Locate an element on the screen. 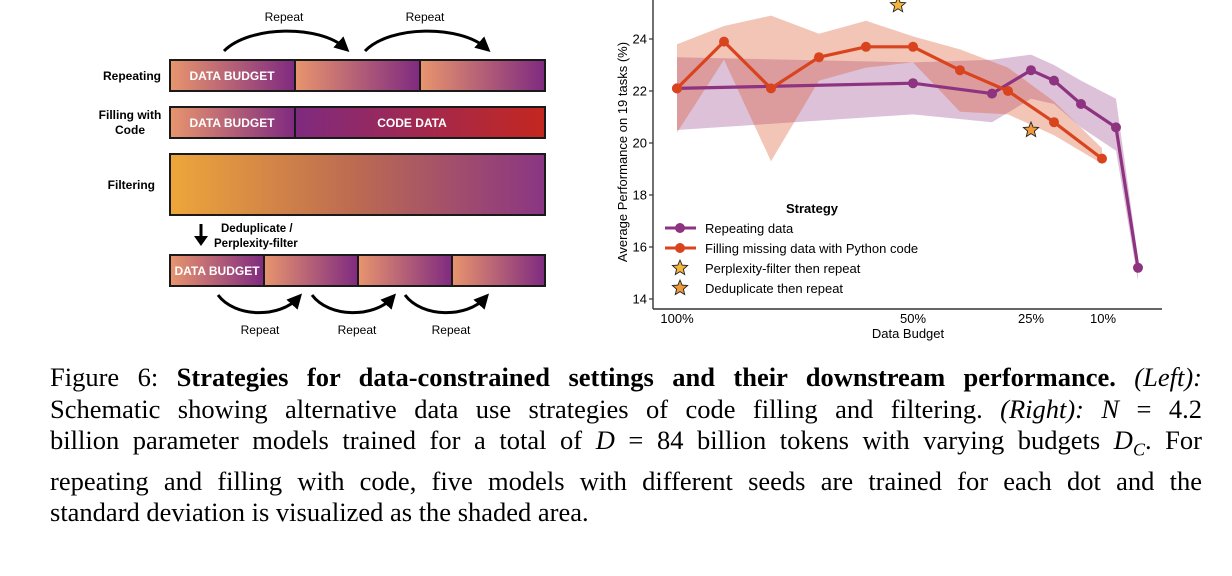 This screenshot has height=576, width=1232. x-ticks: 100% 50% 25% 10% is located at coordinates (888, 318).